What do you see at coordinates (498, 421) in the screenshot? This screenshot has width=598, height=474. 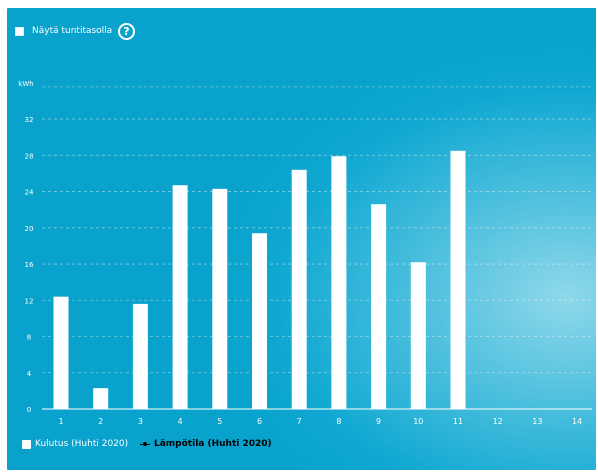 I see `x-tick-label: 12` at bounding box center [498, 421].